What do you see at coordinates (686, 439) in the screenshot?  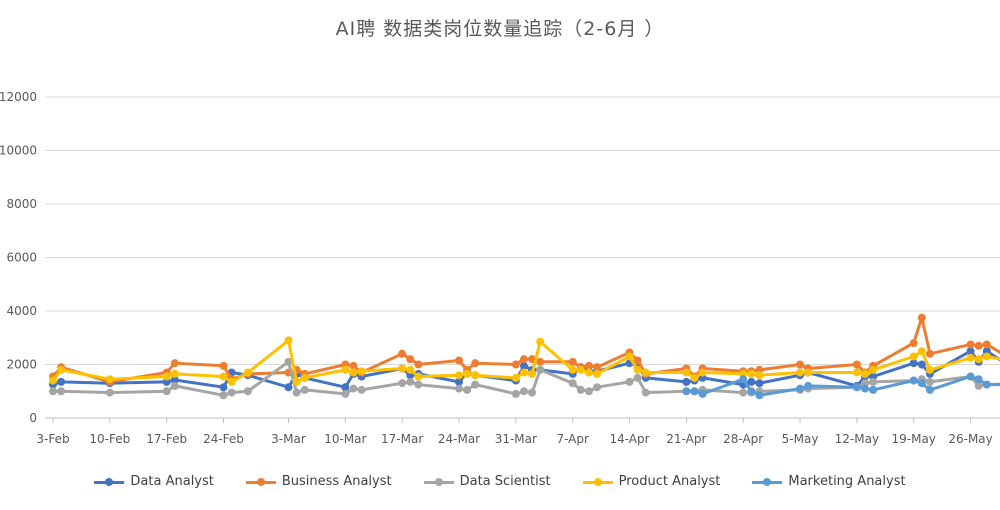 I see `x-tick-label: 21-Apr` at bounding box center [686, 439].